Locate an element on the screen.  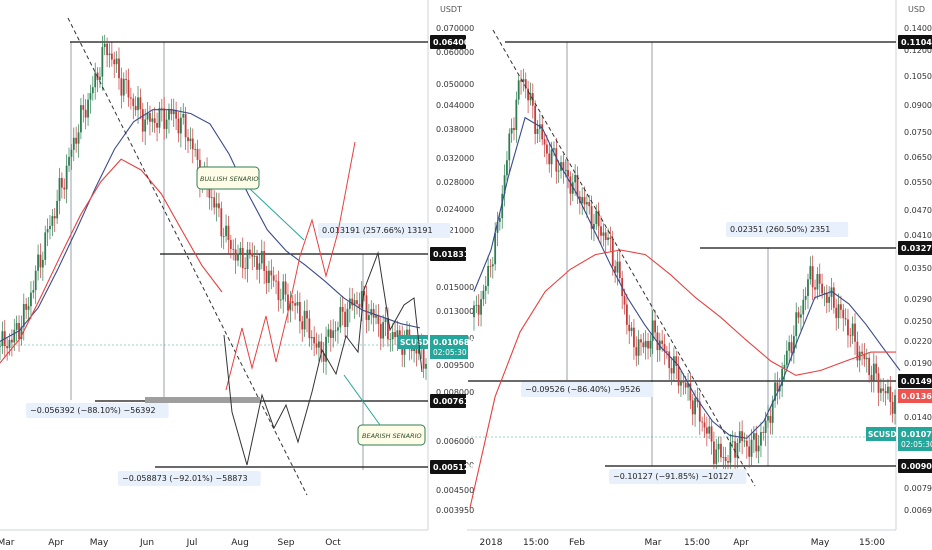
consolidation-zone is located at coordinates (202, 400).